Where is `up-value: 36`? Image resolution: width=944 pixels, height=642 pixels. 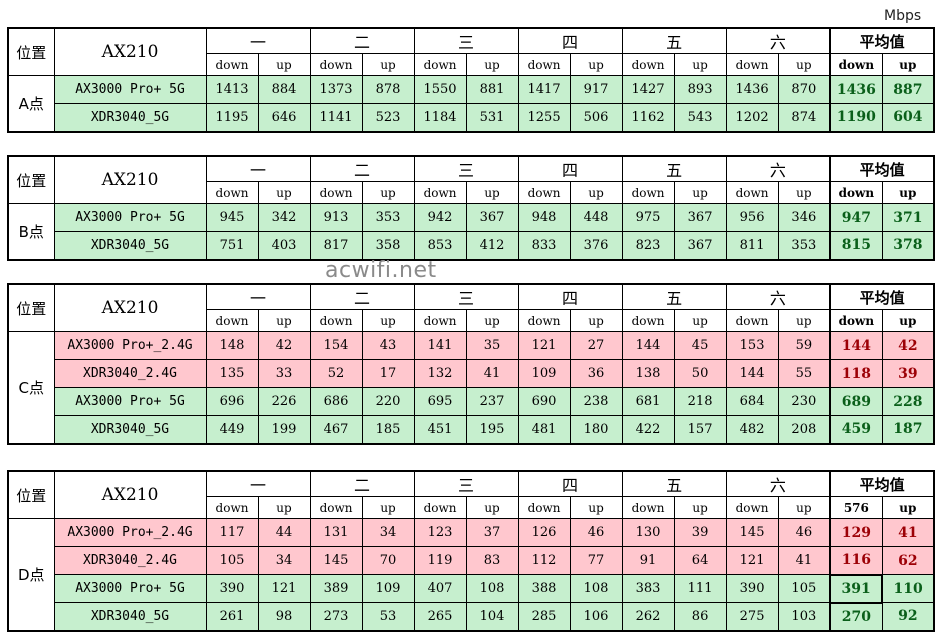
up-value: 36 is located at coordinates (596, 373).